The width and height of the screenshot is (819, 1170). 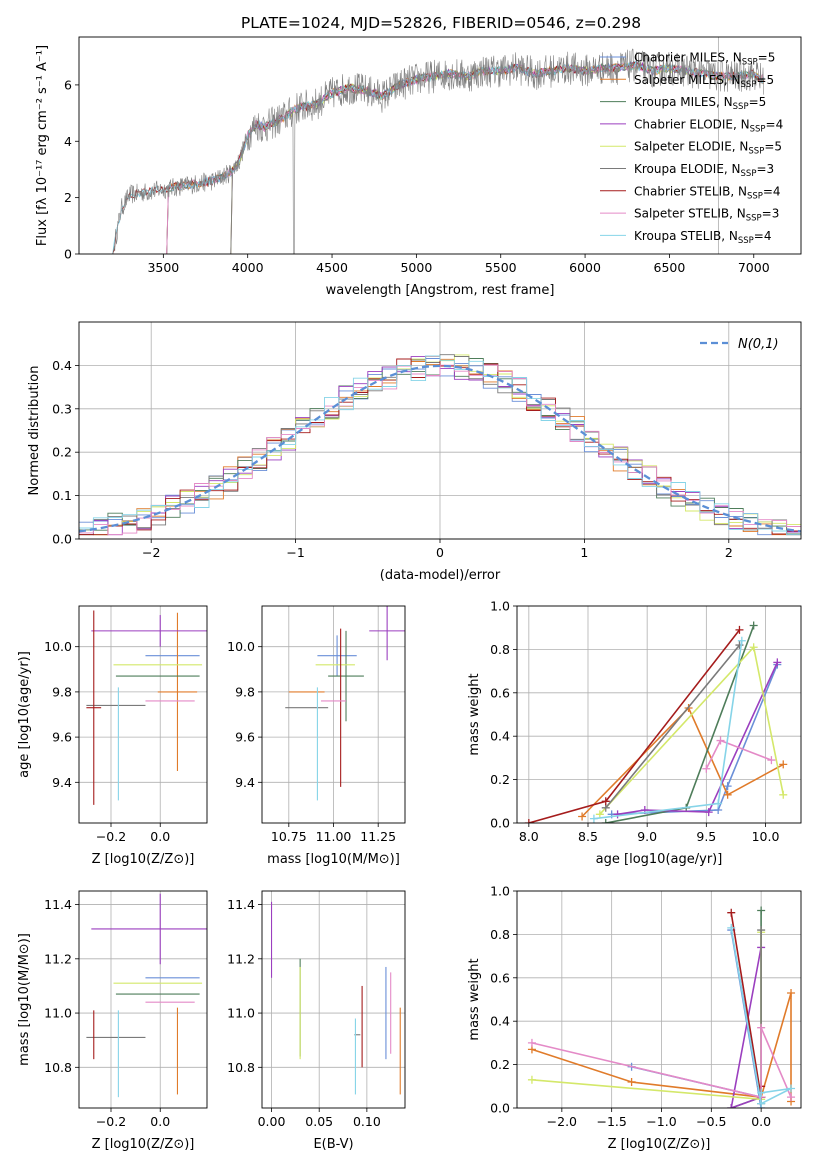 I want to click on y-tick-label: 6, so click(x=68, y=84).